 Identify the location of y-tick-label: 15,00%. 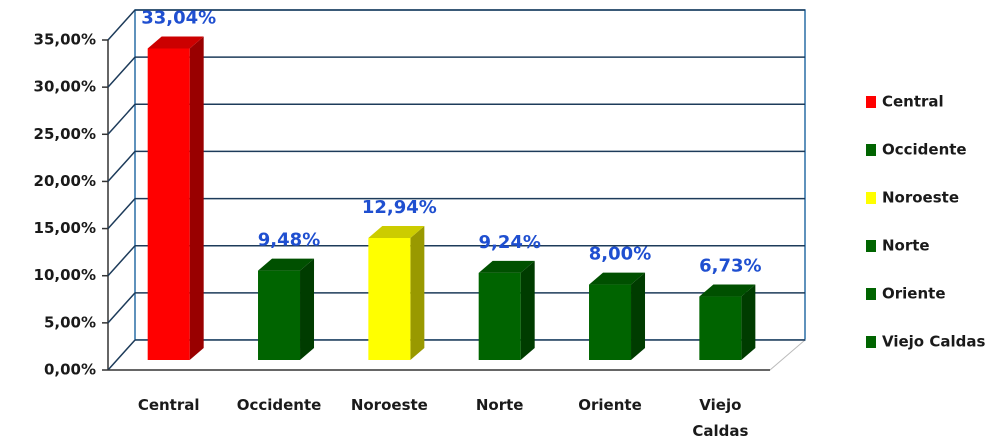
(65, 228).